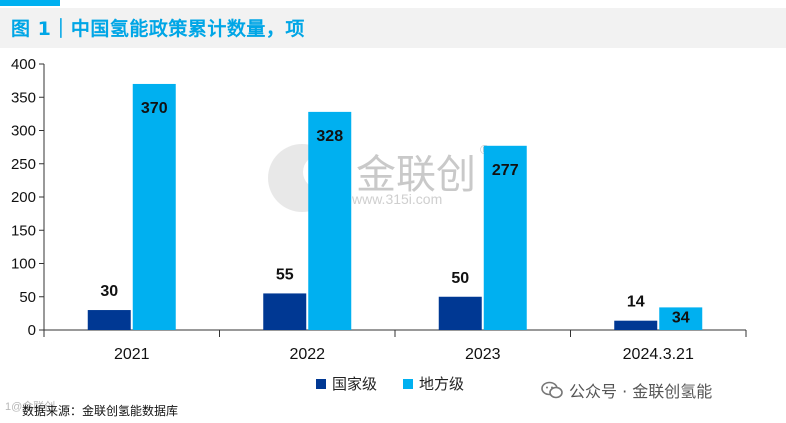 Image resolution: width=786 pixels, height=423 pixels. Describe the element at coordinates (442, 384) in the screenshot. I see `legend-label-local: 地方级` at that location.